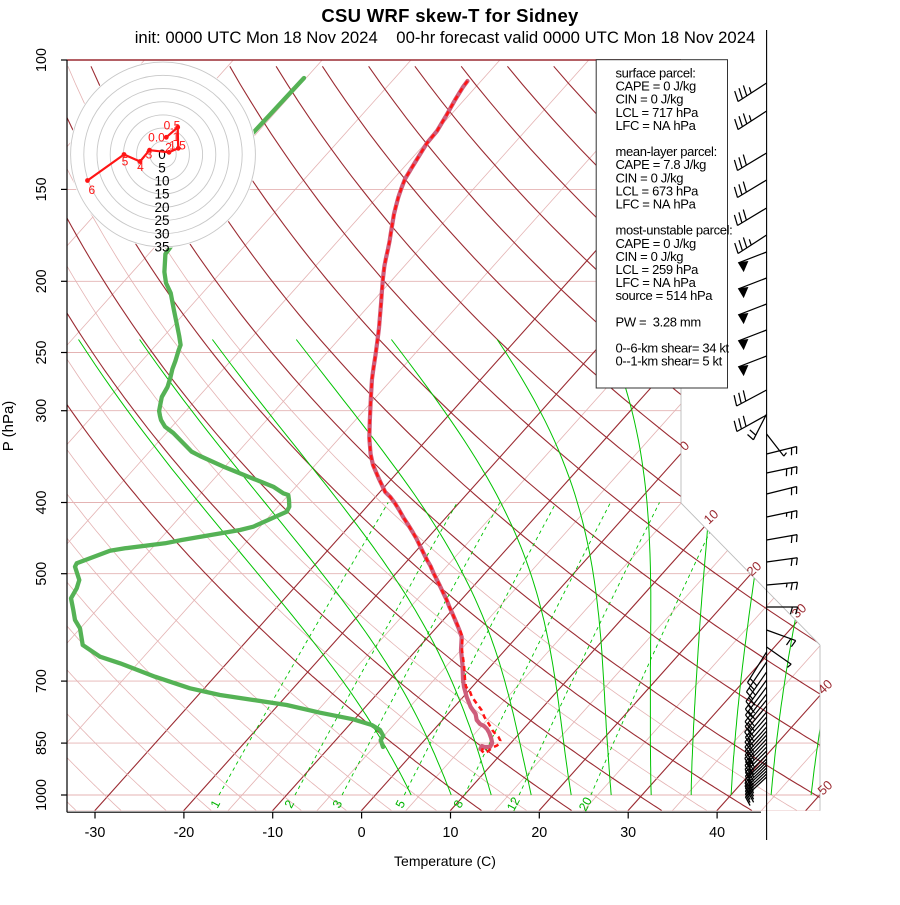 Image resolution: width=900 pixels, height=905 pixels. Describe the element at coordinates (42, 353) in the screenshot. I see `svg-text: 250` at that location.